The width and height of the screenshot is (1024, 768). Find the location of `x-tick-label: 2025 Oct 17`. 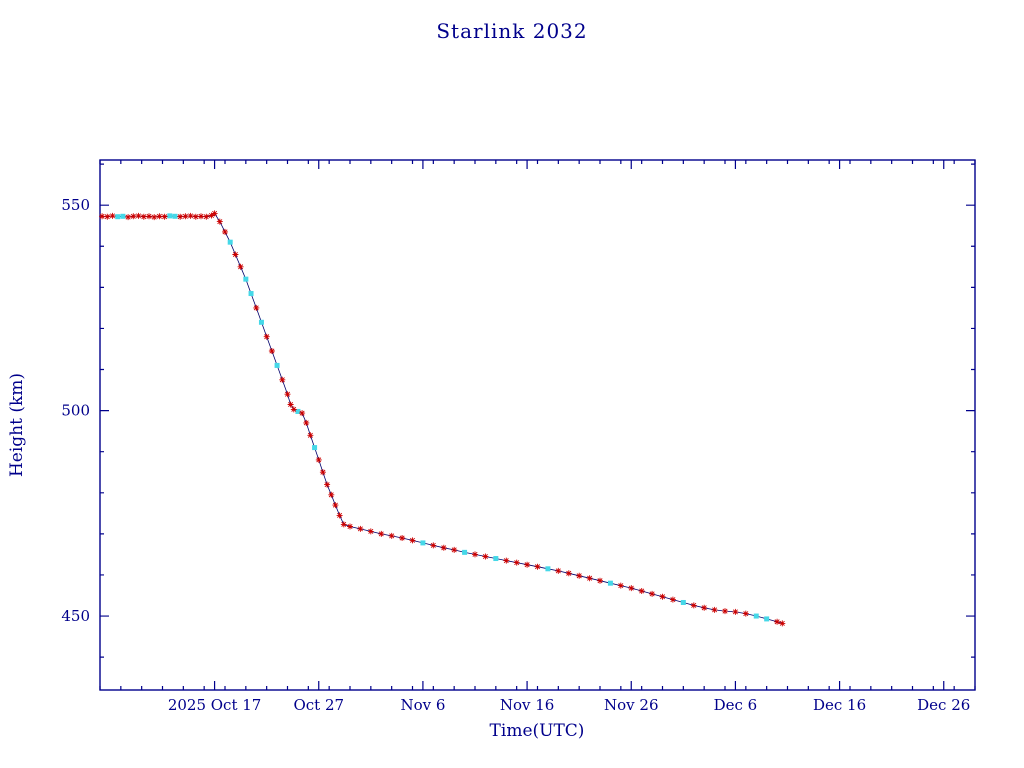

x-tick-label: 2025 Oct 17 is located at coordinates (215, 705).